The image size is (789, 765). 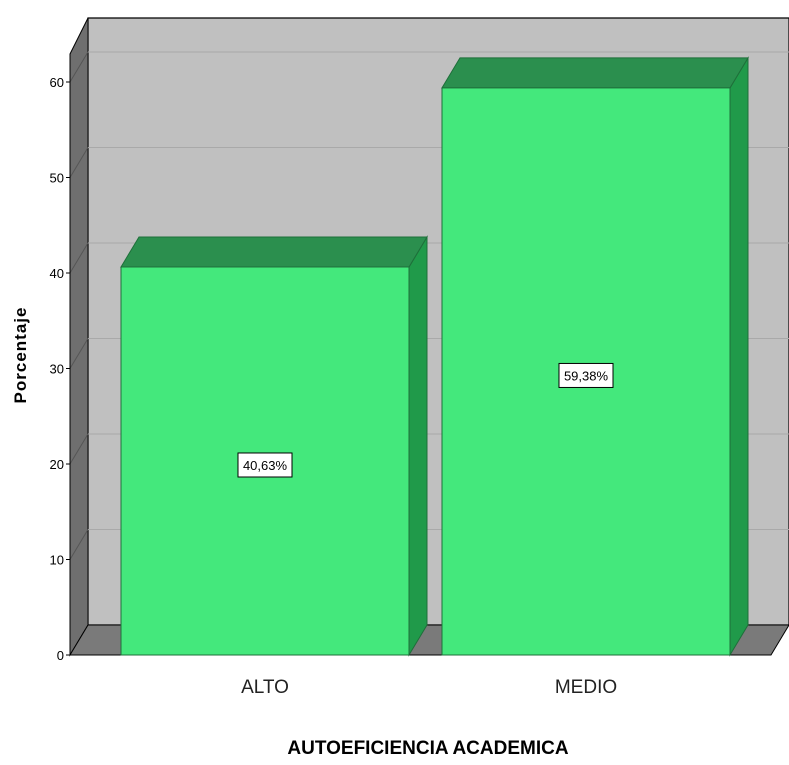 I want to click on y-tick-label: 50, so click(x=57, y=178).